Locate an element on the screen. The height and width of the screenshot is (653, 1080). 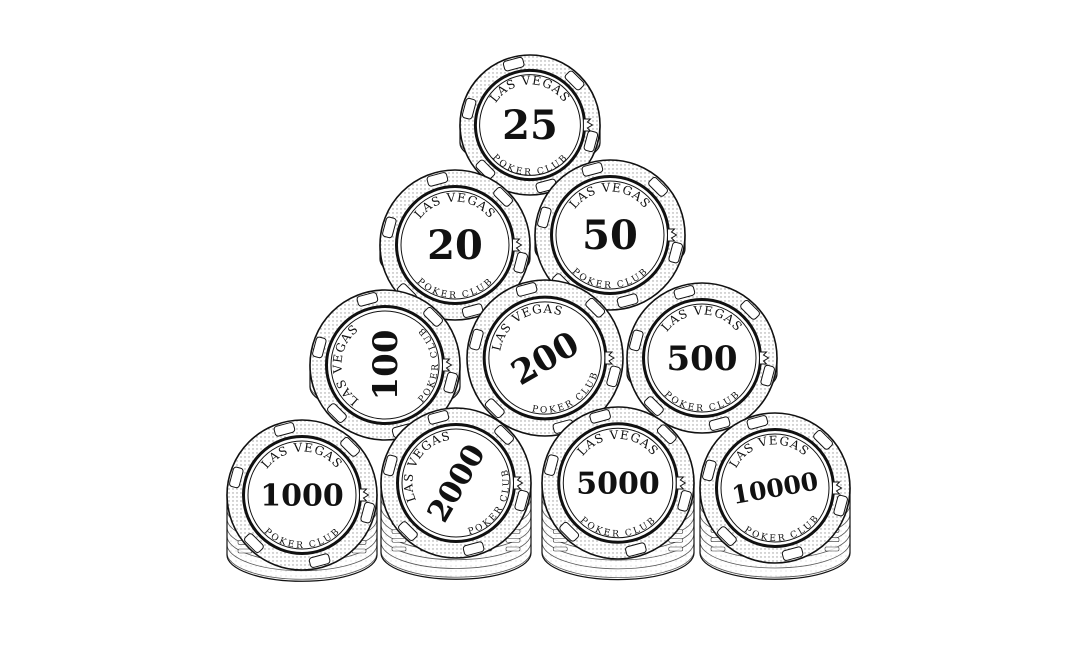
chip-value: 1000 is located at coordinates (302, 496).